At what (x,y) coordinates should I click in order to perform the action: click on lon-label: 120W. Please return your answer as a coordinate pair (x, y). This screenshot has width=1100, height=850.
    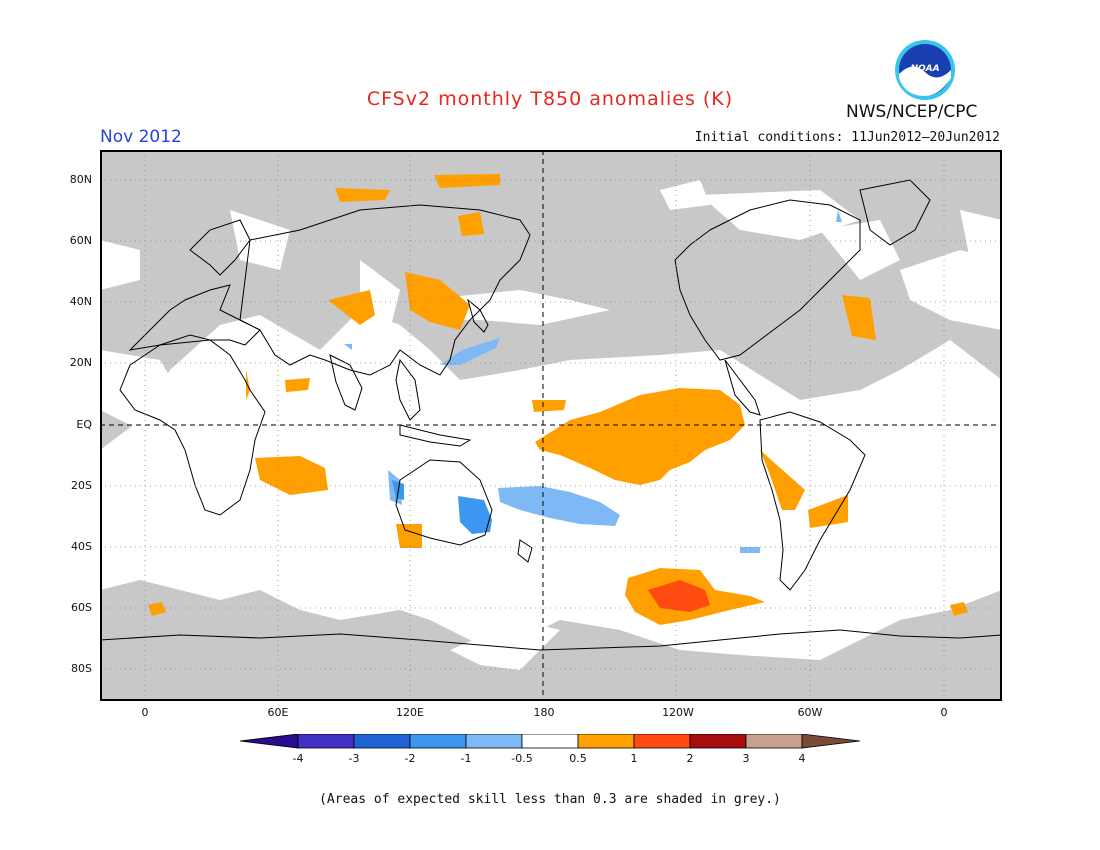
    Looking at the image, I should click on (678, 712).